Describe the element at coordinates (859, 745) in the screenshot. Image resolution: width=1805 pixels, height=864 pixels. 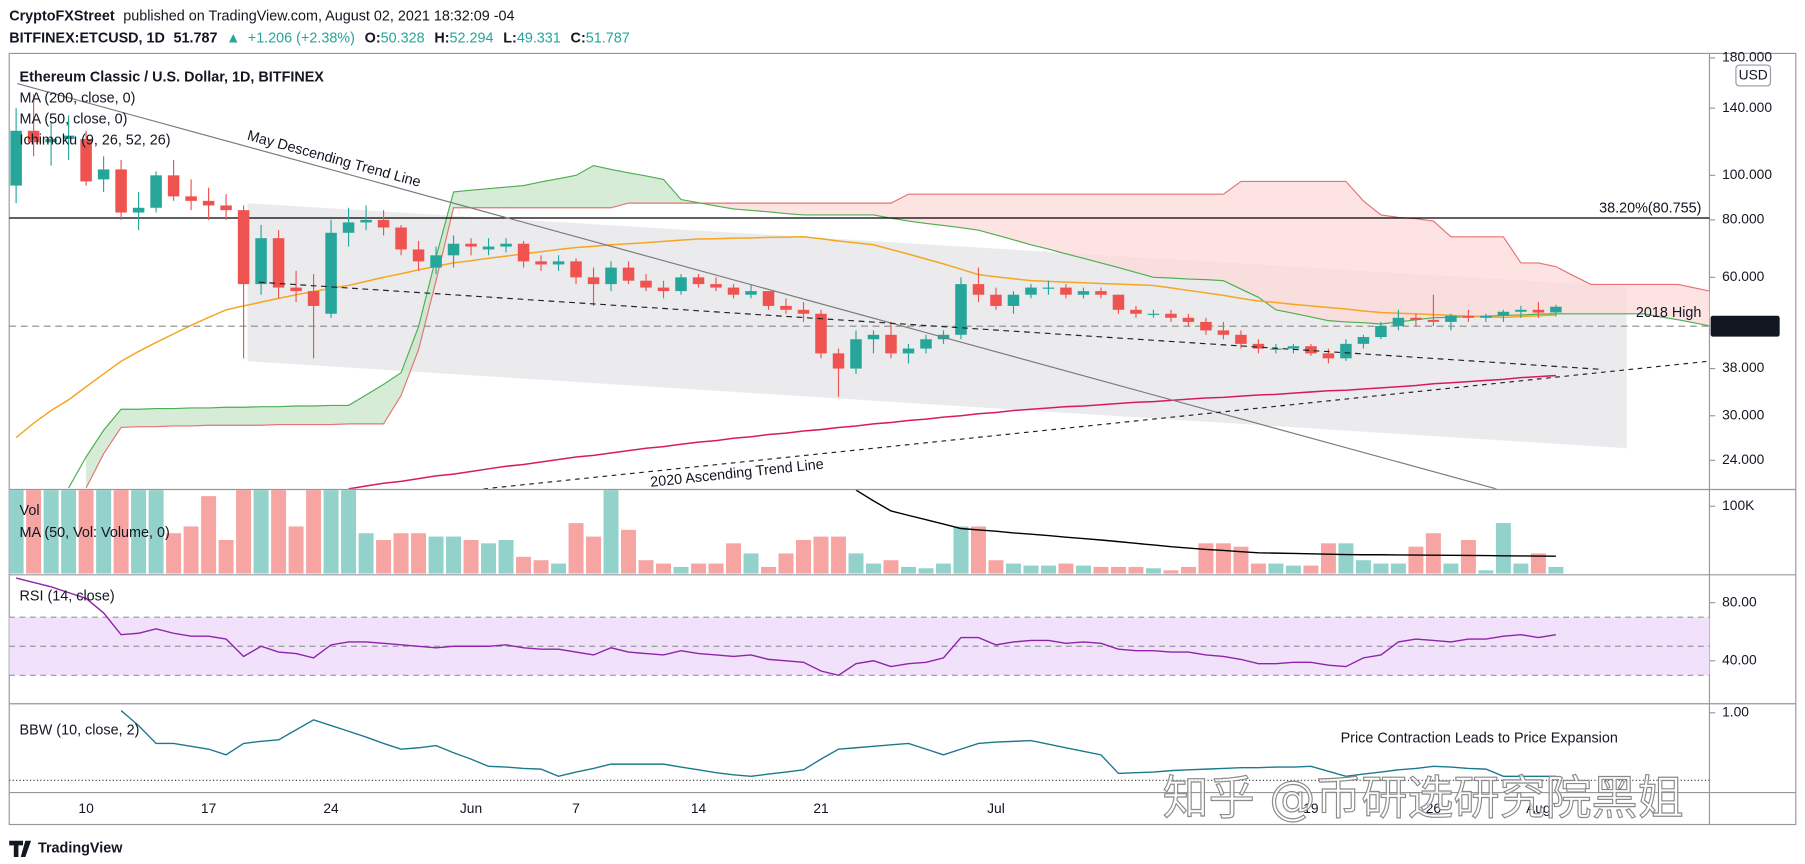
I see `bbw-pane` at that location.